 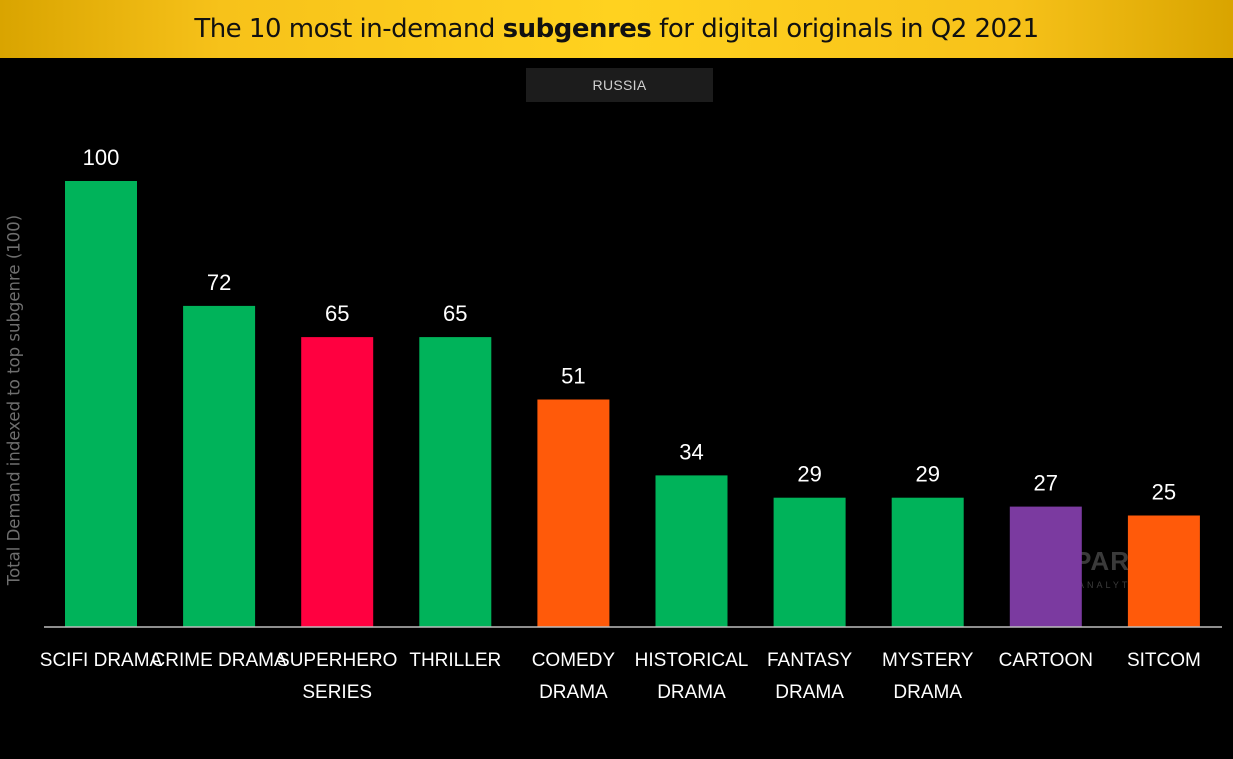 What do you see at coordinates (219, 282) in the screenshot?
I see `bar-value-label: 72` at bounding box center [219, 282].